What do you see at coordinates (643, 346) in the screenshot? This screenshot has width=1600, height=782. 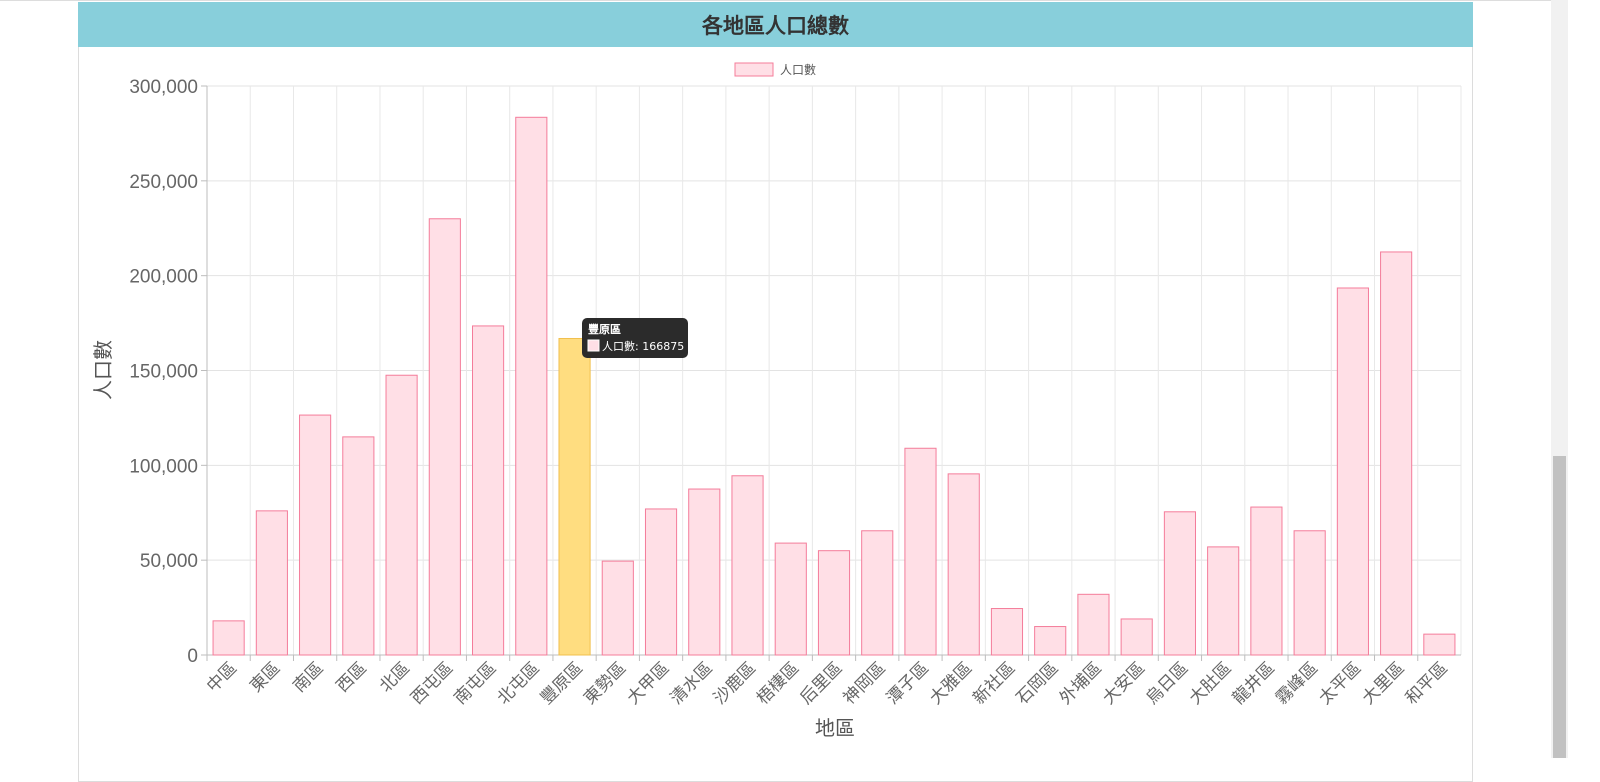 I see `tooltip-label: 人口數: 166875` at bounding box center [643, 346].